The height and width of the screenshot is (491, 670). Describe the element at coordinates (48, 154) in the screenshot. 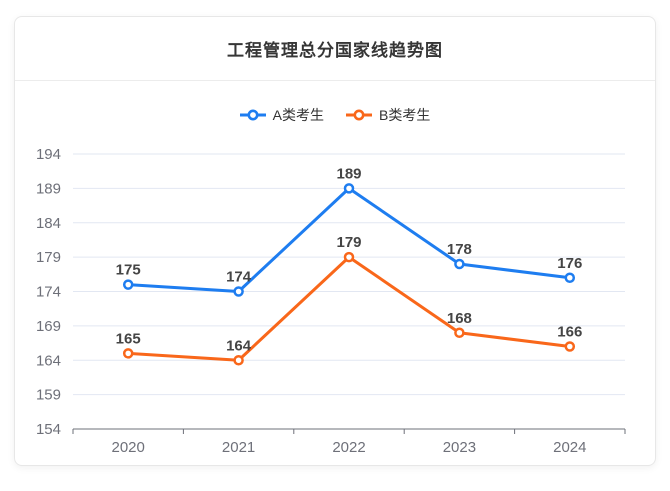

I see `y-tick-label: 194` at that location.